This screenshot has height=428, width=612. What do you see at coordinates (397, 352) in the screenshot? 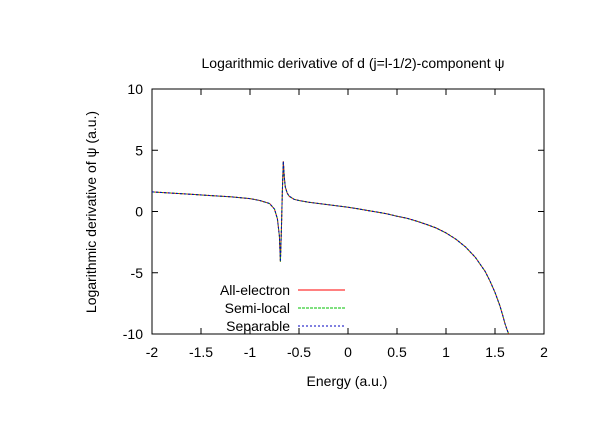
I see `x-tick-label: 0.5` at bounding box center [397, 352].